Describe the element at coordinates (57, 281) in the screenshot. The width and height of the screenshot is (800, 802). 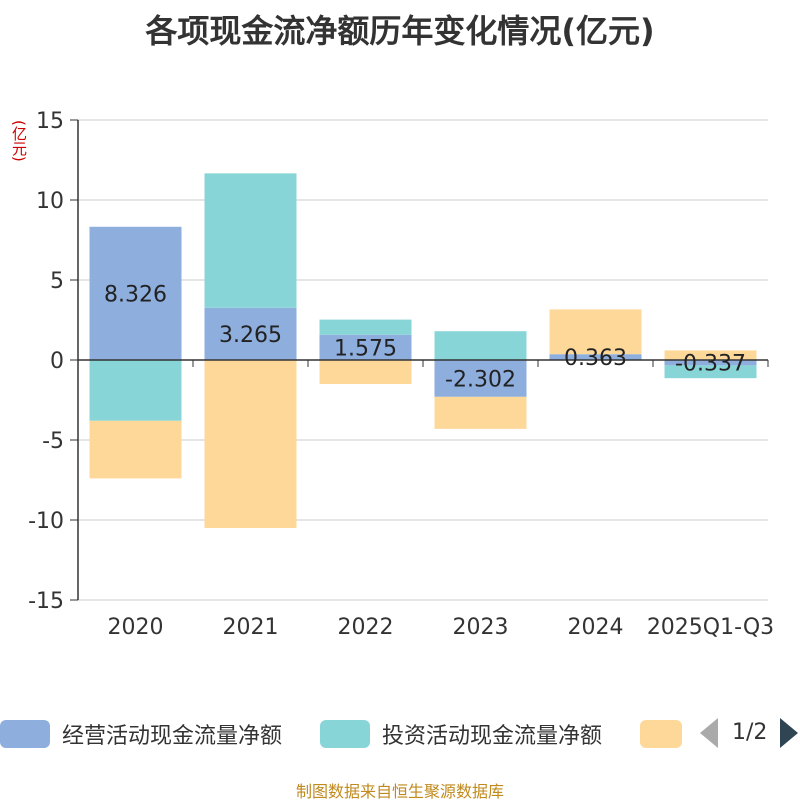
I see `y-tick-label: 5` at that location.